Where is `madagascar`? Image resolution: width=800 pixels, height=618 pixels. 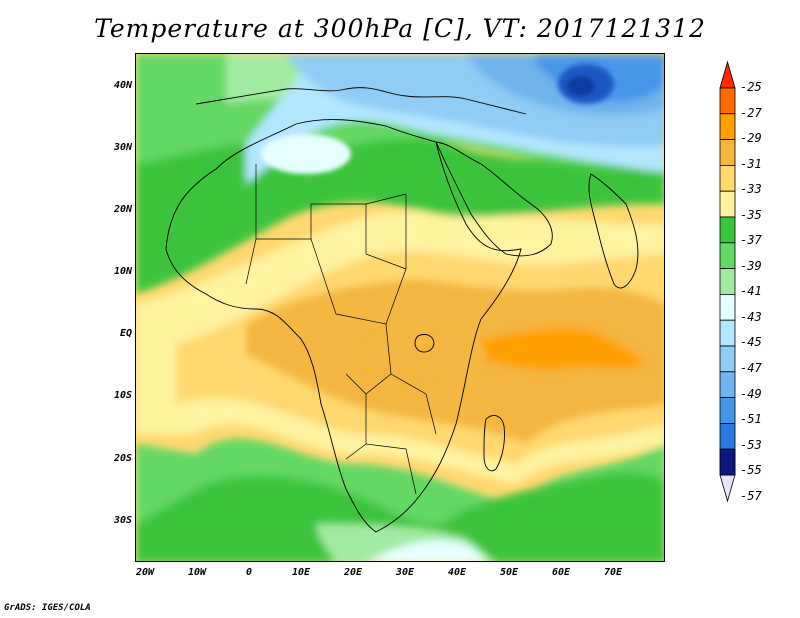
madagascar is located at coordinates (494, 443).